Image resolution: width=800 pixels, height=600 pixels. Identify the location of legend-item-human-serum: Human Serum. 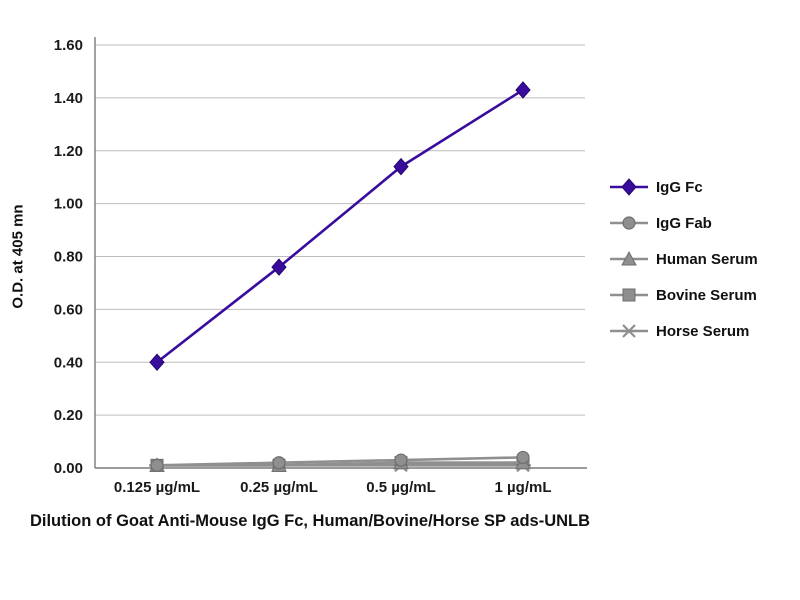
(683, 259).